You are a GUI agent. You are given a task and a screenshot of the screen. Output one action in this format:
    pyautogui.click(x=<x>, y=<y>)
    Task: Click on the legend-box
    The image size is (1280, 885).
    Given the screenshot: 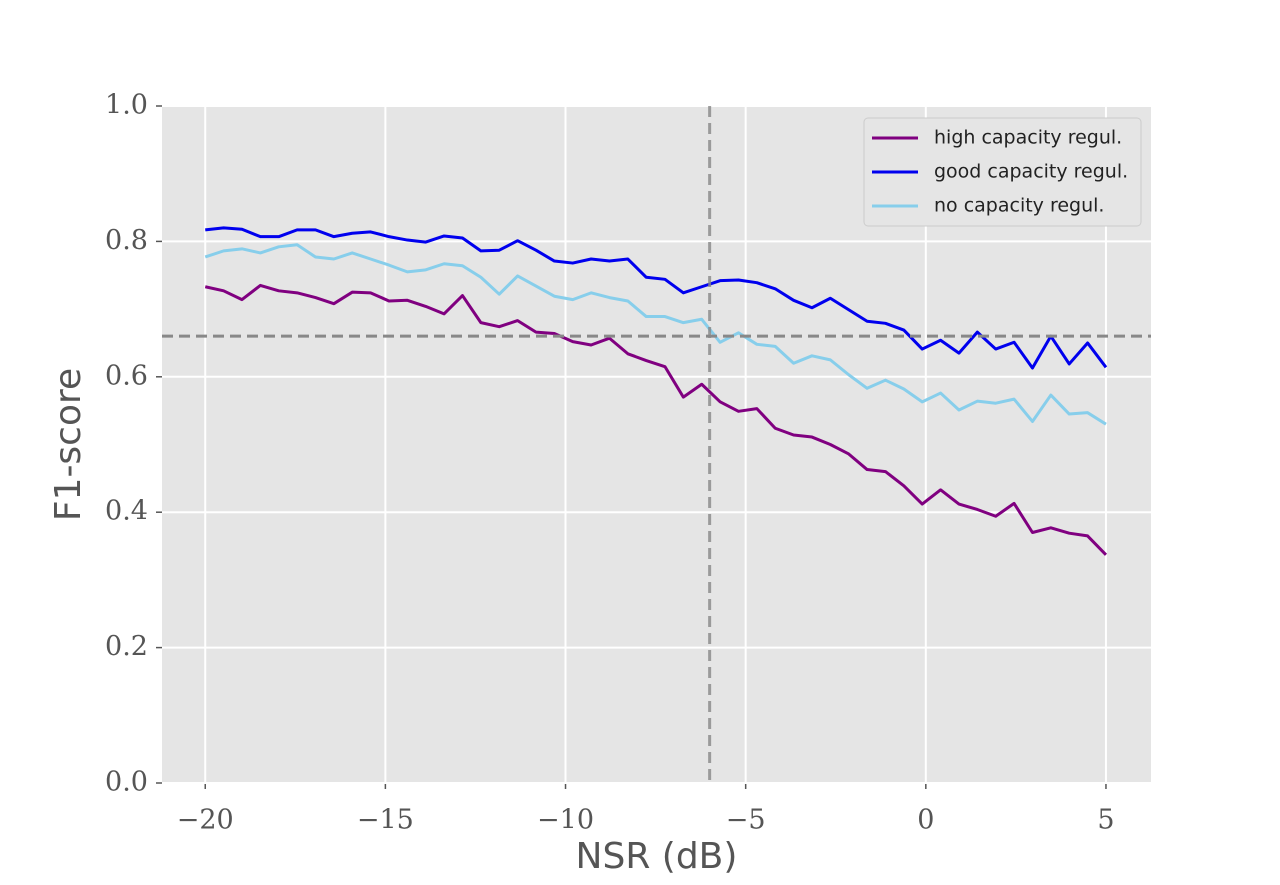 What is the action you would take?
    pyautogui.click(x=1002, y=172)
    